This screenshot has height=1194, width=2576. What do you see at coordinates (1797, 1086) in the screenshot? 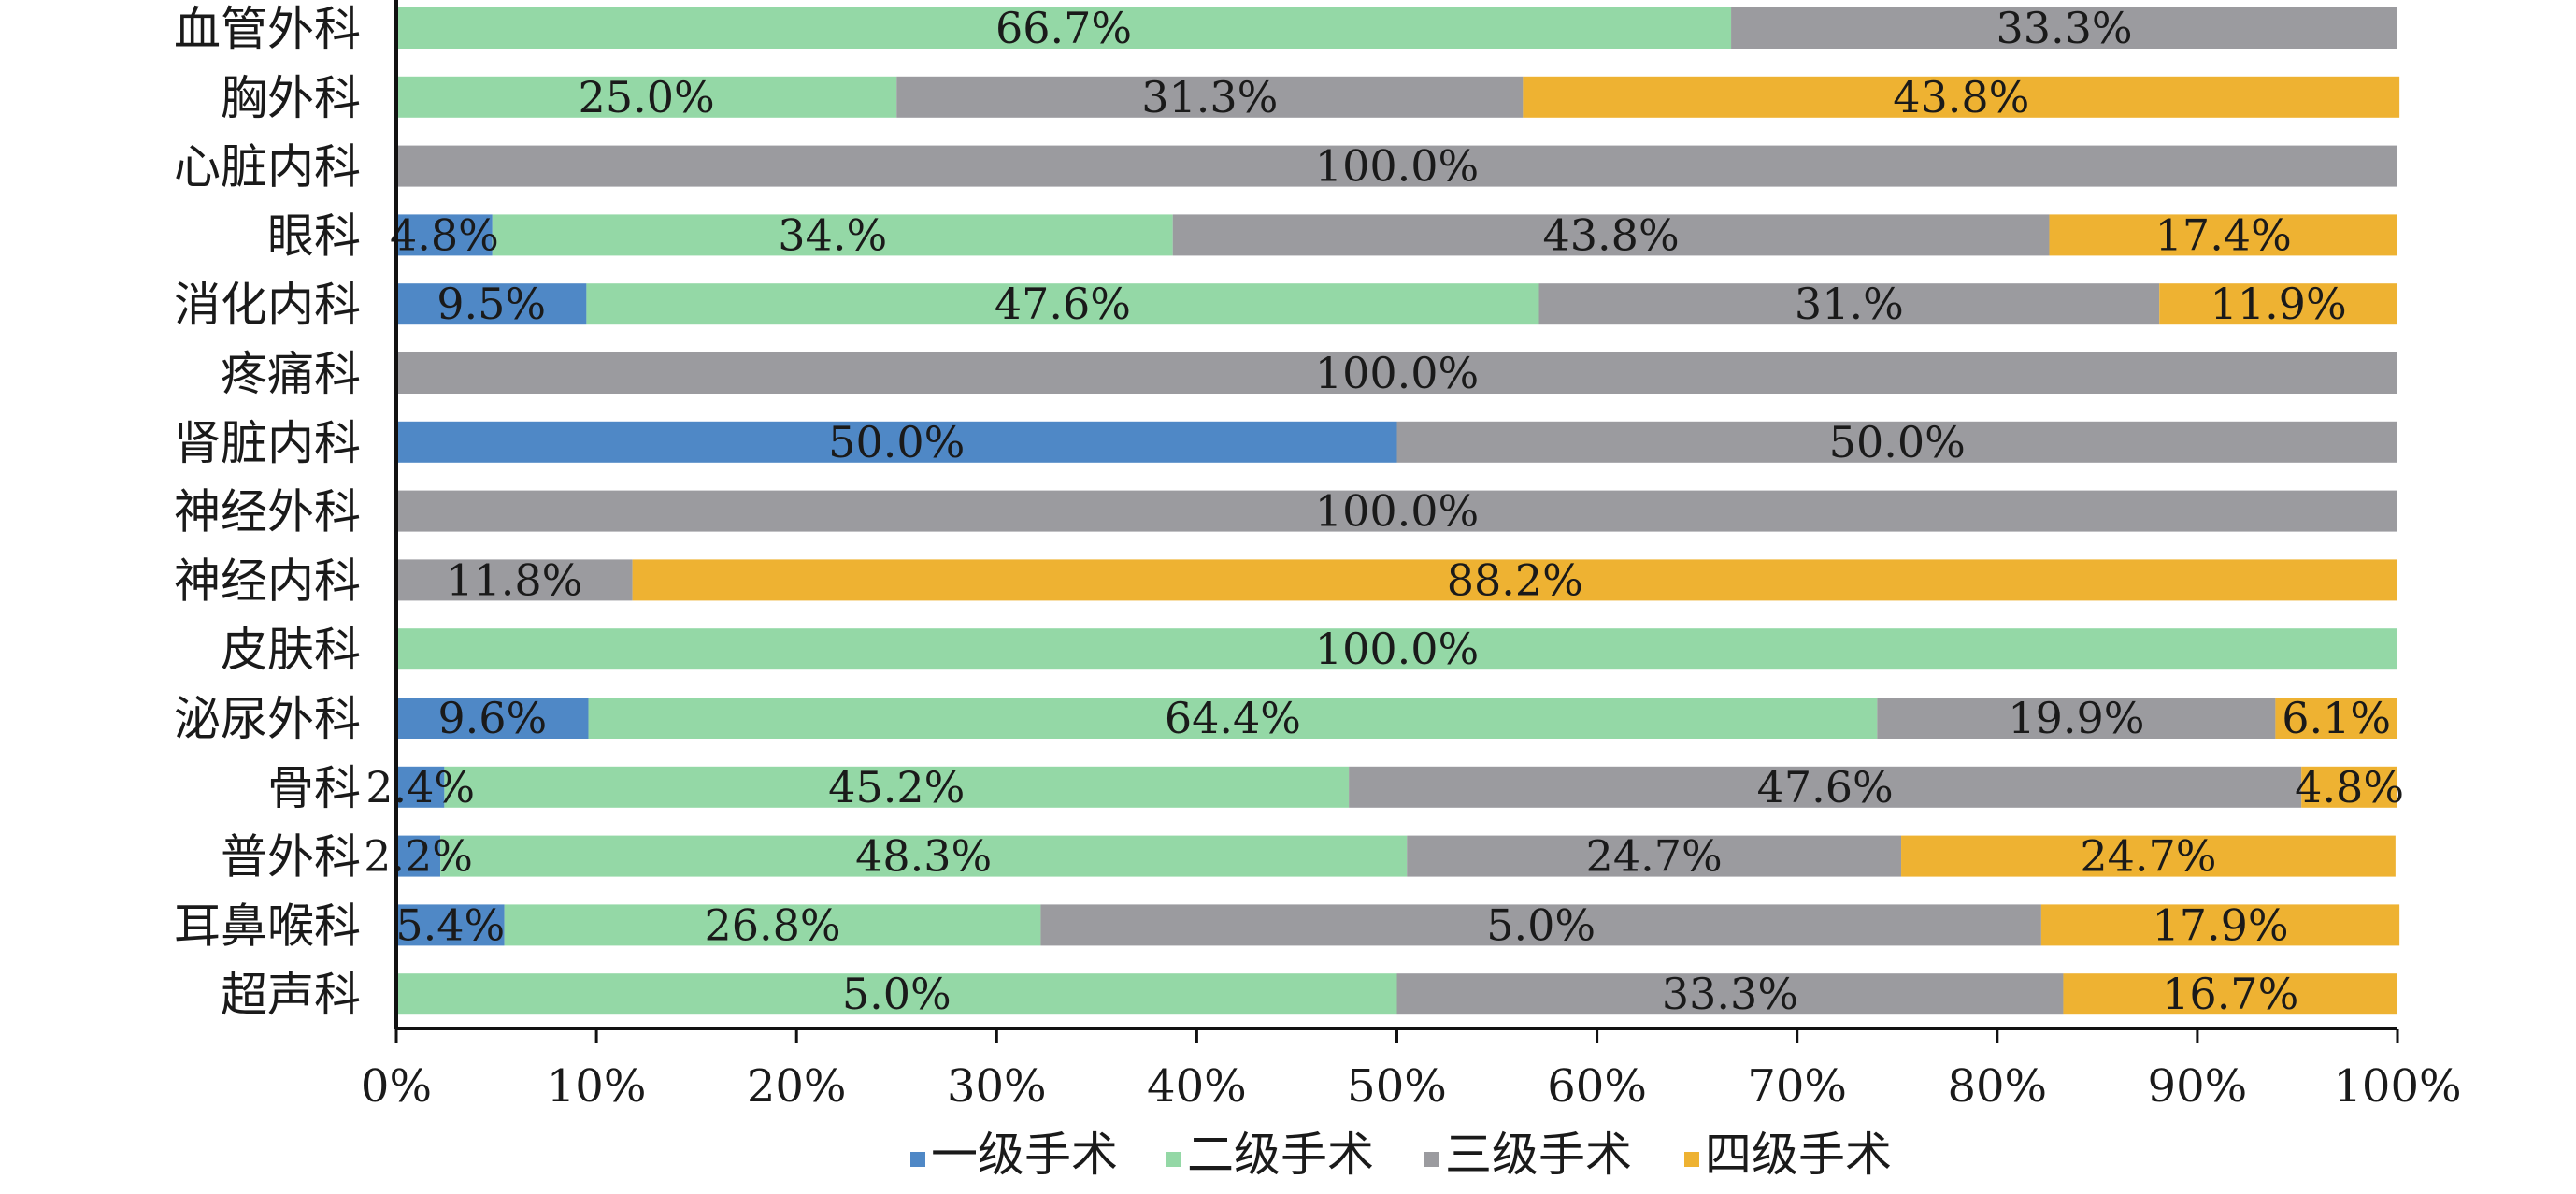
I see `x-tick-label: 70%` at bounding box center [1797, 1086].